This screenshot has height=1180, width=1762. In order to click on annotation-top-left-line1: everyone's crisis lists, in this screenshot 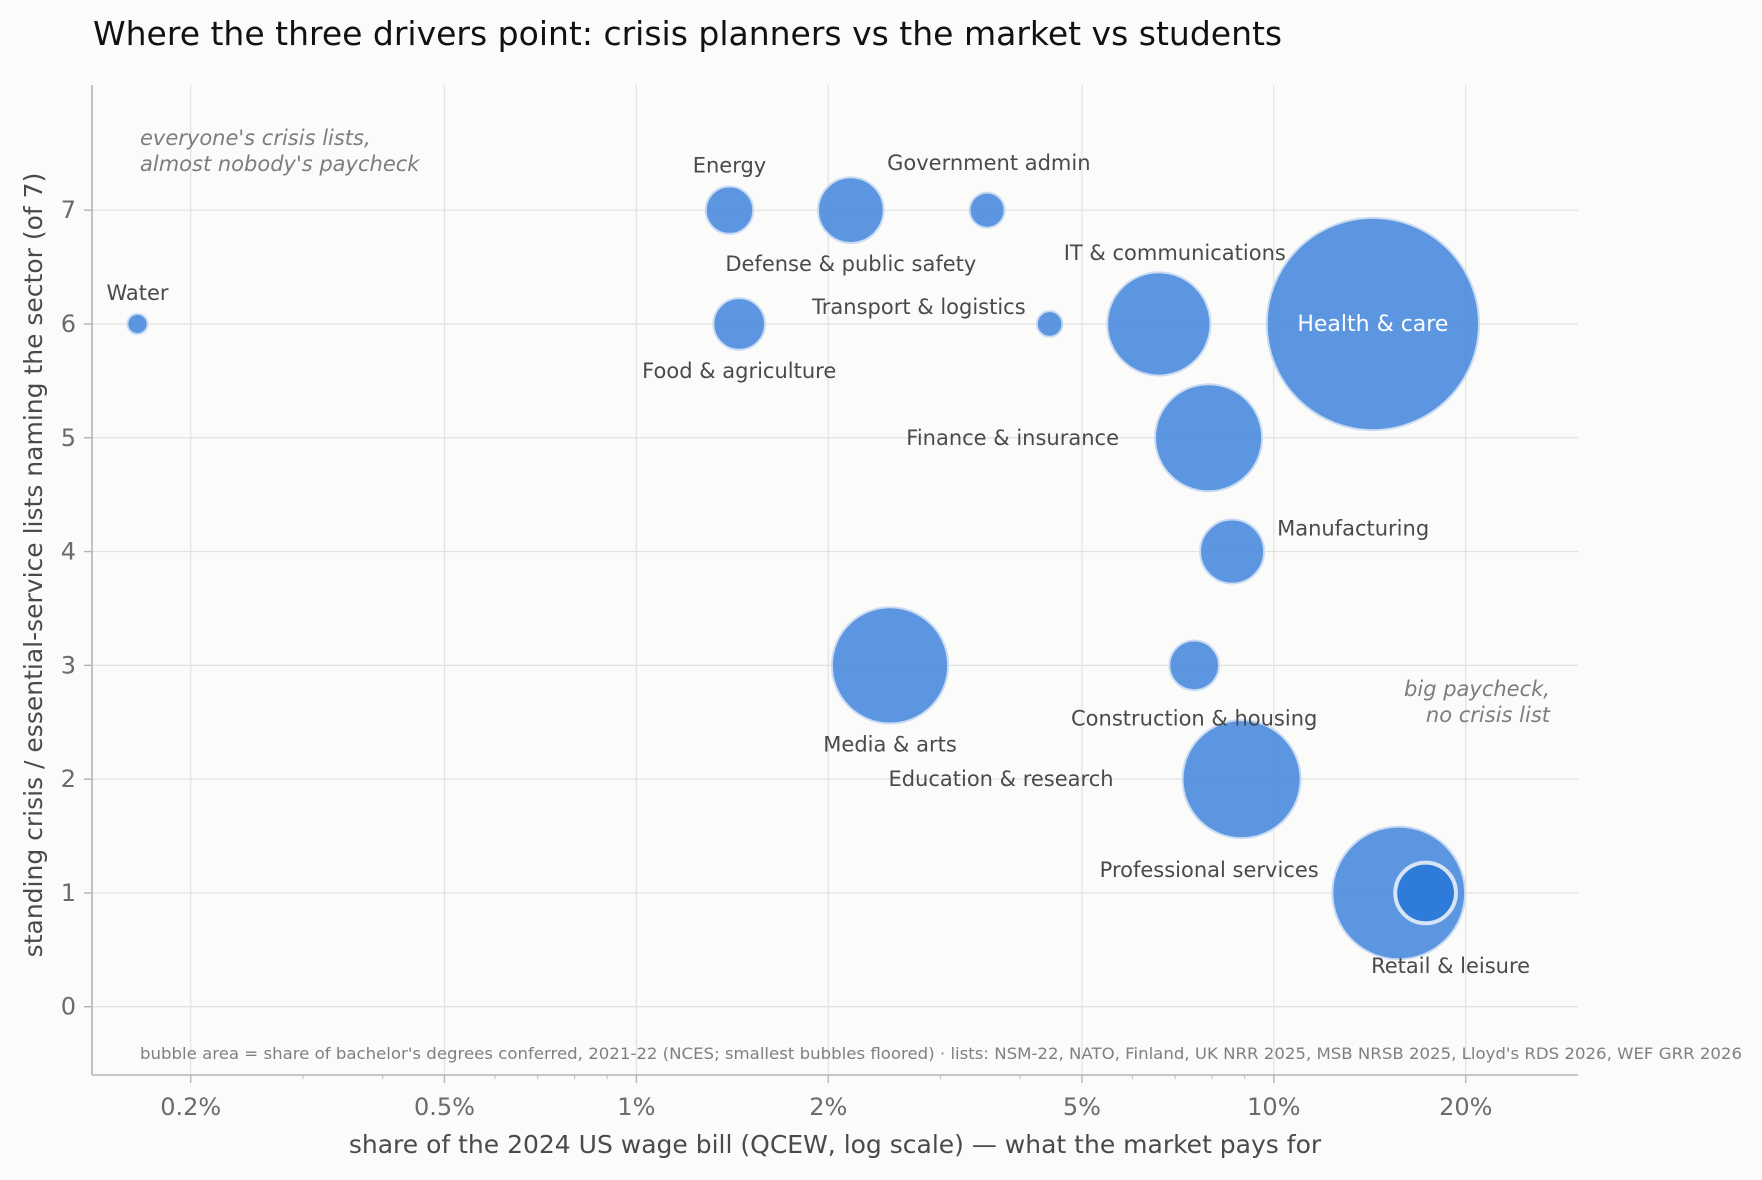, I will do `click(255, 138)`.